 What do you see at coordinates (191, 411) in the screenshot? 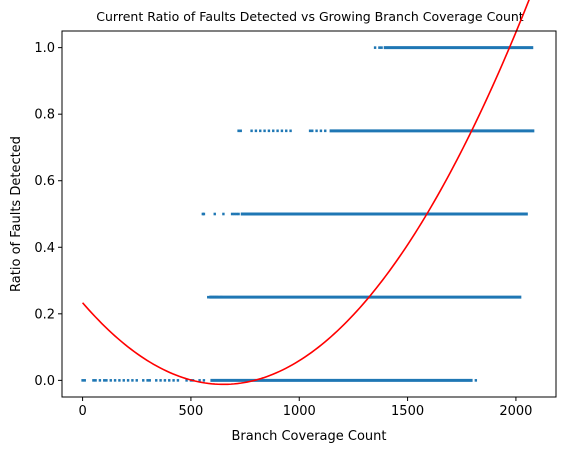
I see `x-tick-label: 500` at bounding box center [191, 411].